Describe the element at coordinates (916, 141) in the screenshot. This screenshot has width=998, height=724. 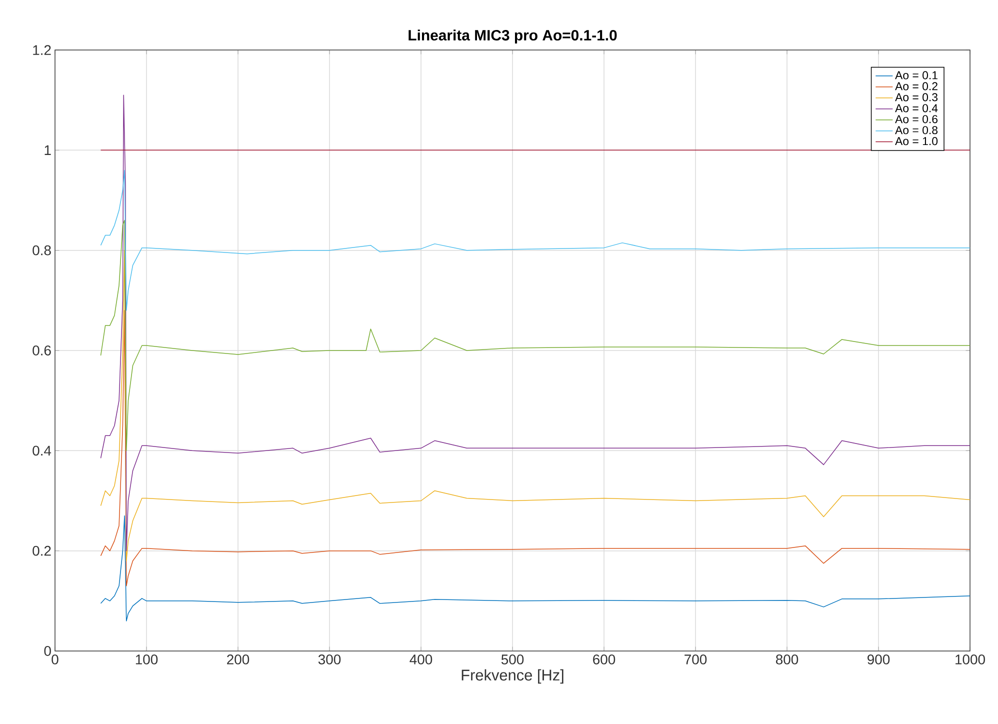
I see `legend-label: Ao = 1.0` at that location.